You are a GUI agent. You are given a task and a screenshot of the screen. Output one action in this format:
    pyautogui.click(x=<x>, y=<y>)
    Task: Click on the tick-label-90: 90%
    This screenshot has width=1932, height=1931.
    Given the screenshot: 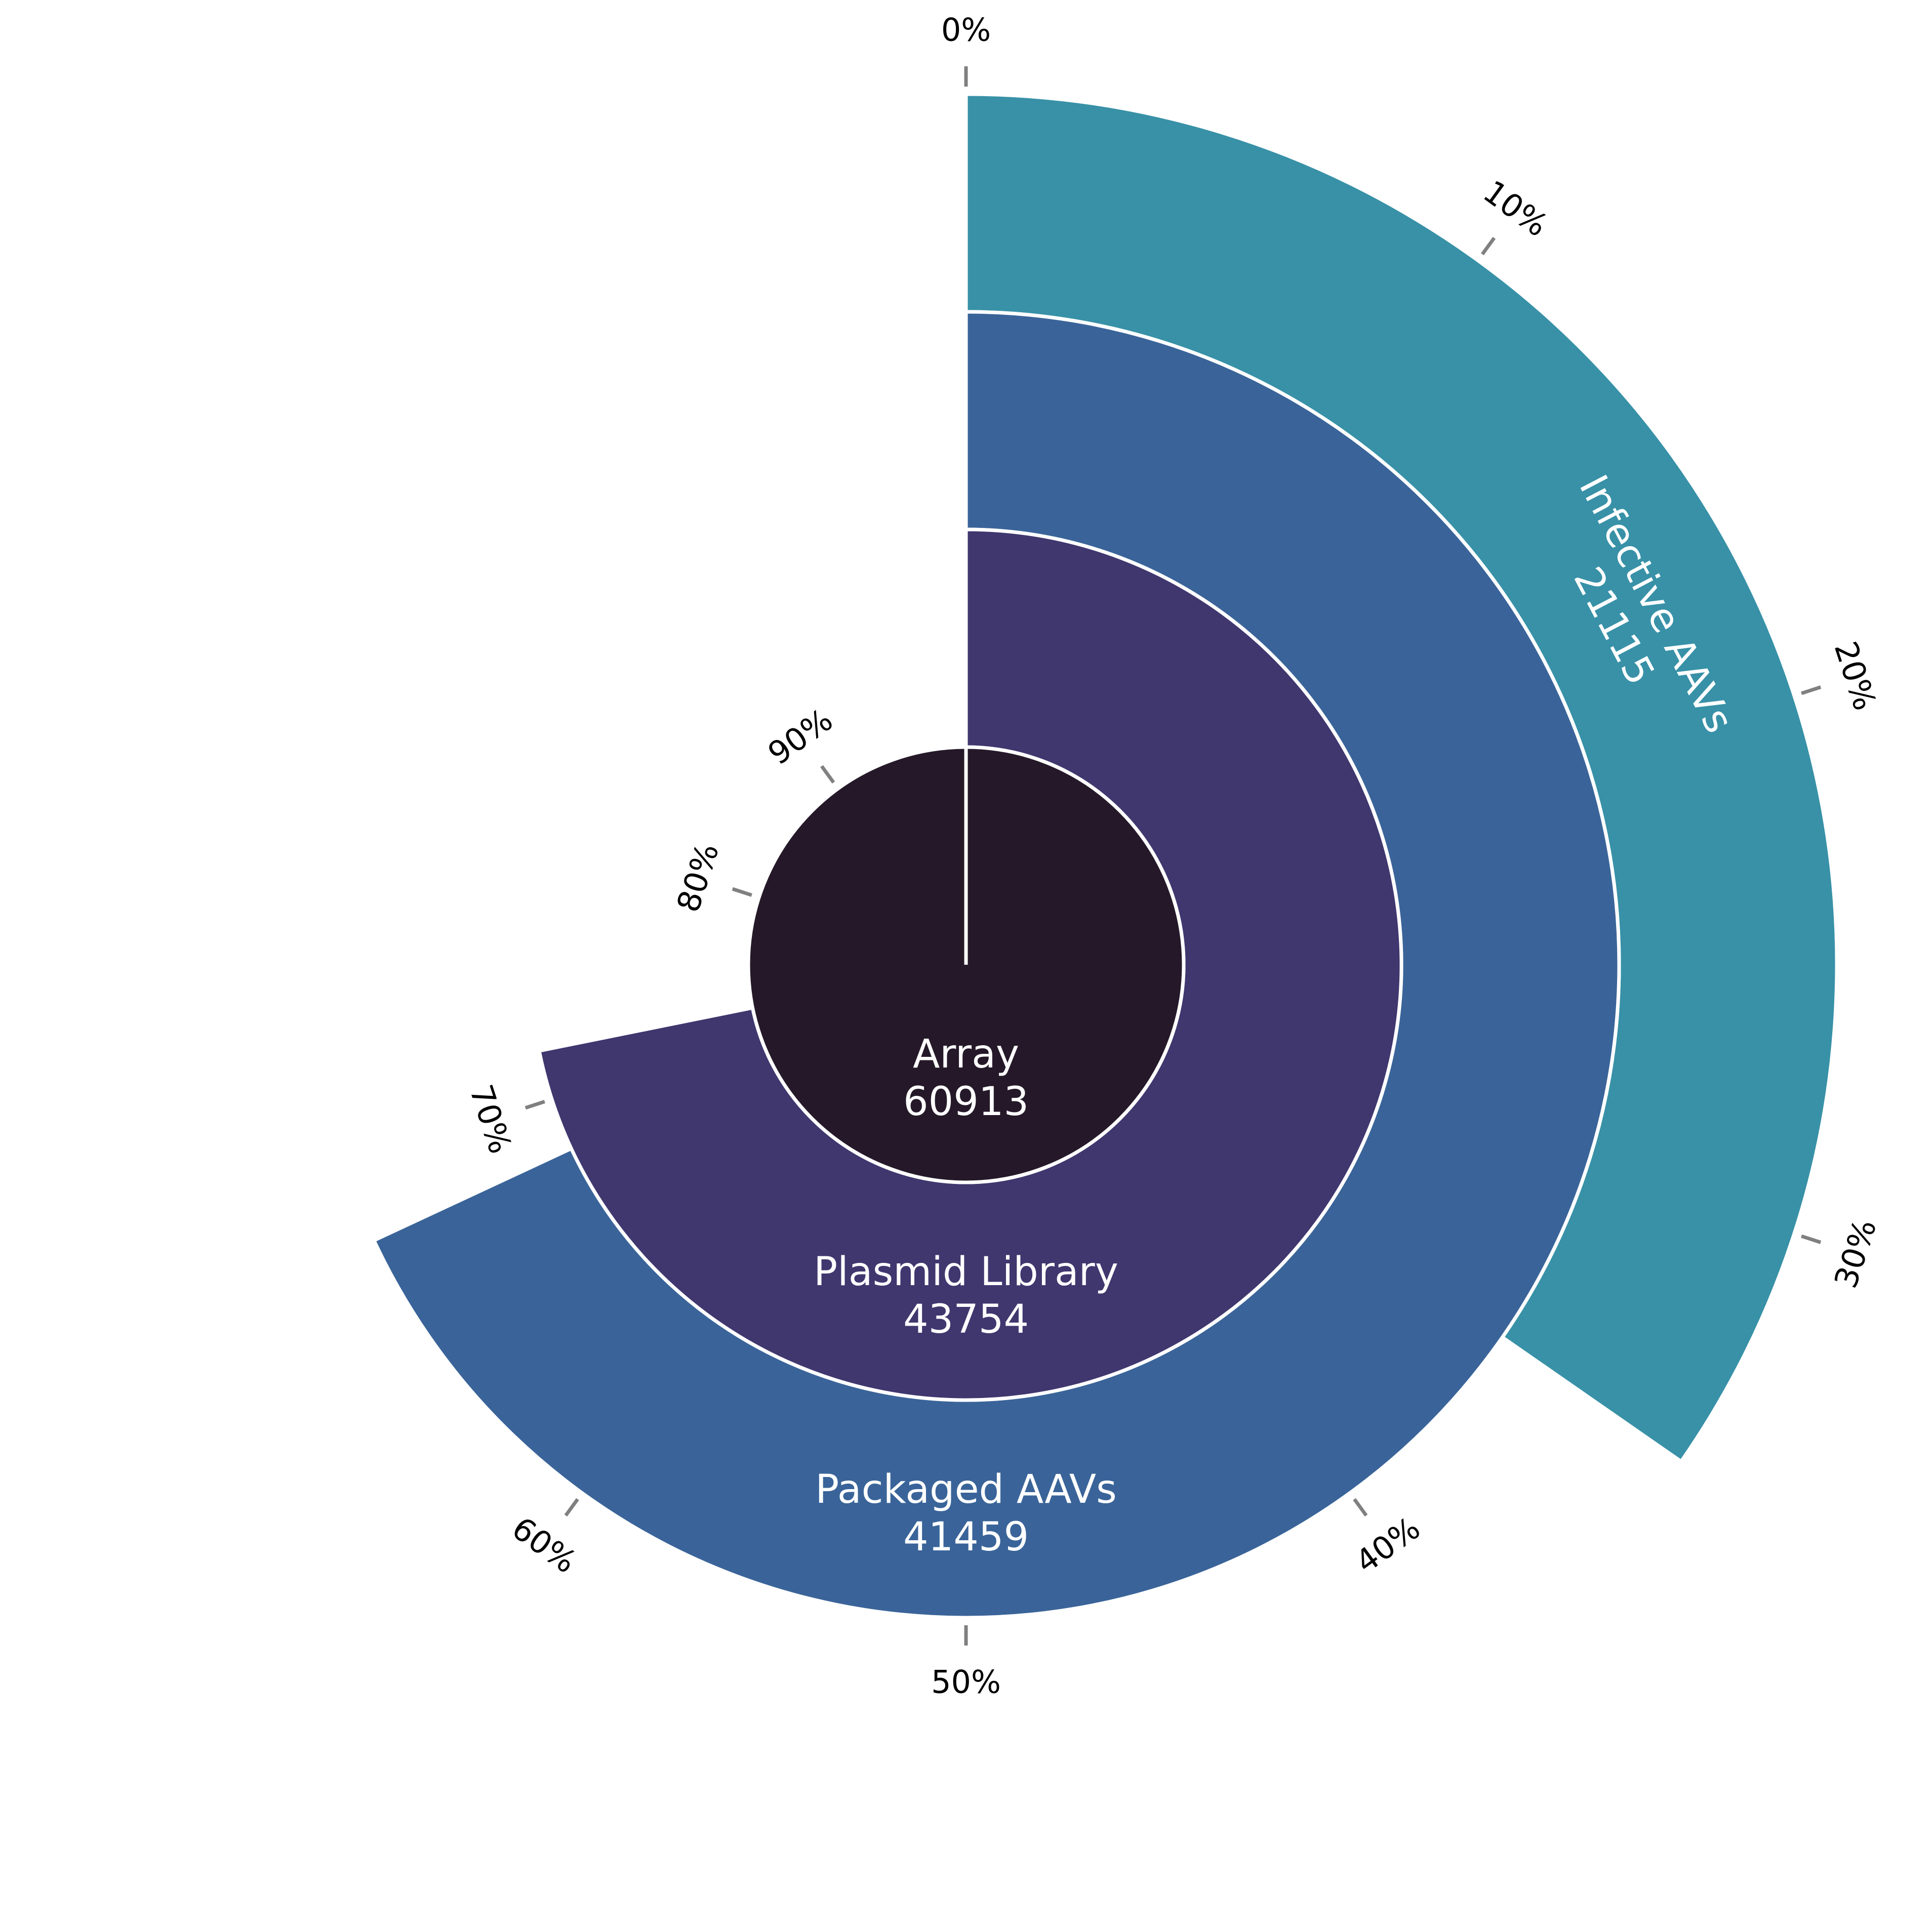 What is the action you would take?
    pyautogui.click(x=800, y=736)
    